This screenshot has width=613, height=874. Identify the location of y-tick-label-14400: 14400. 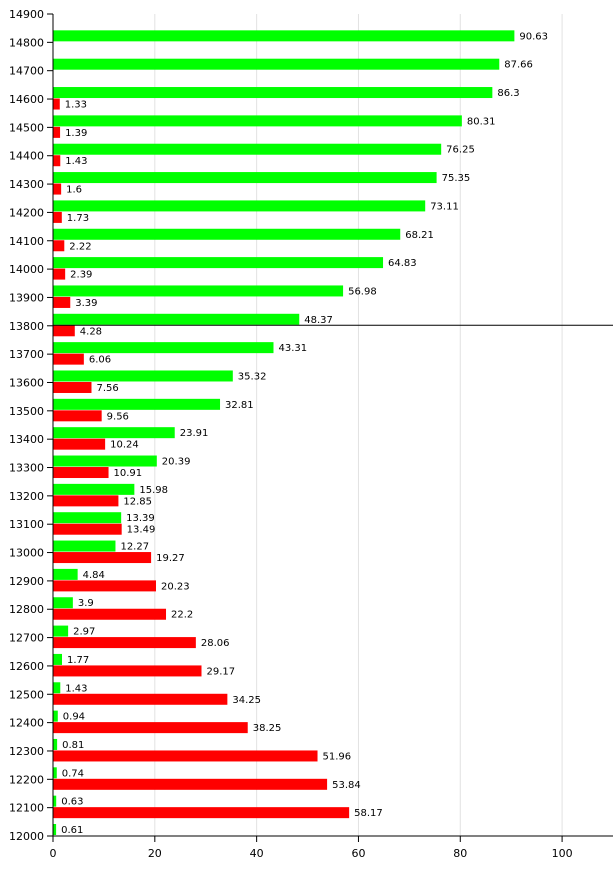
(26, 156).